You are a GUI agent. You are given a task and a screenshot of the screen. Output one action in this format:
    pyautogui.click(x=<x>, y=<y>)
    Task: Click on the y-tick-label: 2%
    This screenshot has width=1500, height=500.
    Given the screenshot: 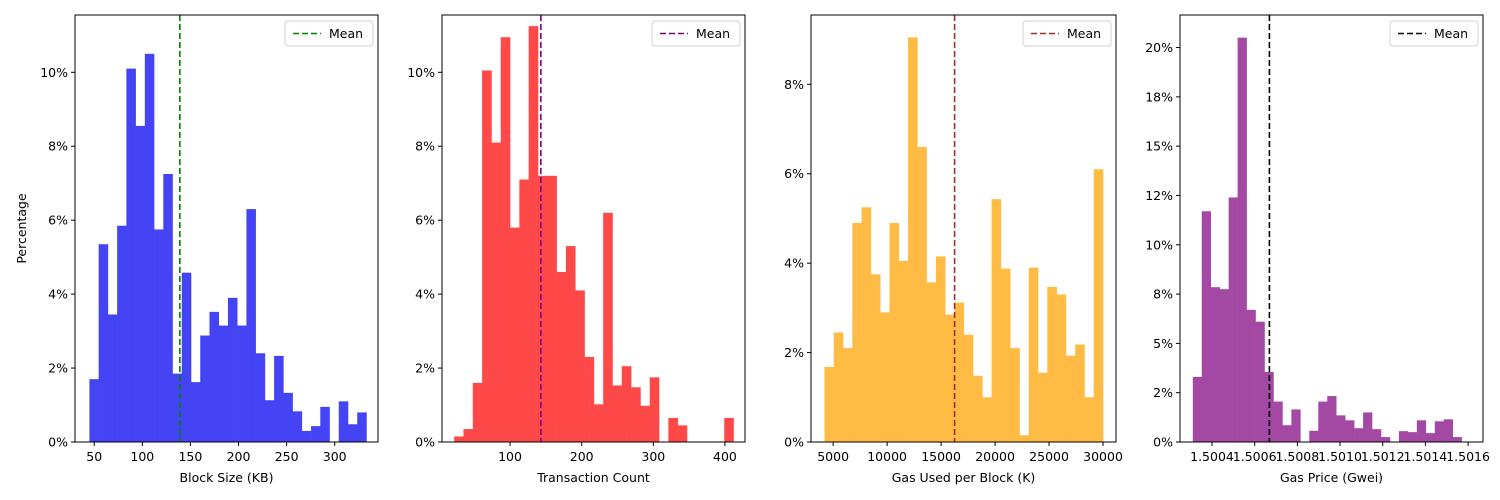 What is the action you would take?
    pyautogui.click(x=425, y=368)
    